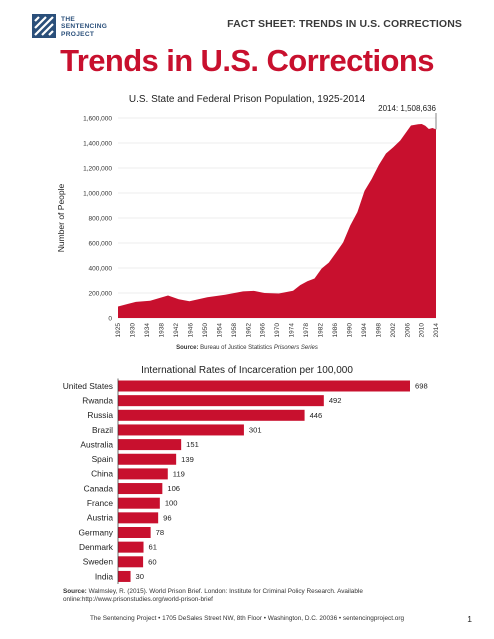  What do you see at coordinates (44, 26) in the screenshot?
I see `logo-mark-icon` at bounding box center [44, 26].